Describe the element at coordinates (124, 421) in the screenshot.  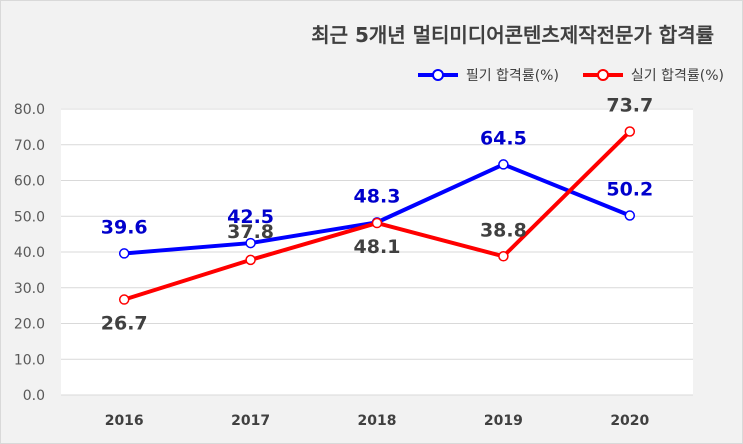
I see `x-tick-label: 2016` at that location.